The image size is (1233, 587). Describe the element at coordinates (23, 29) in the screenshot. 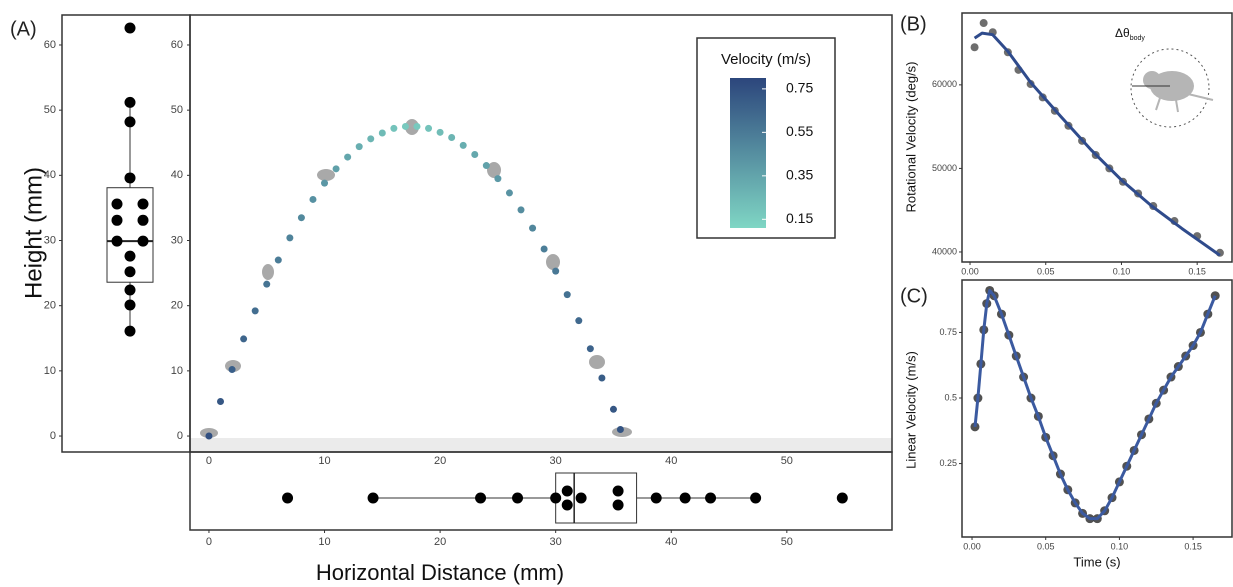

I see `panel-label: (A)` at that location.